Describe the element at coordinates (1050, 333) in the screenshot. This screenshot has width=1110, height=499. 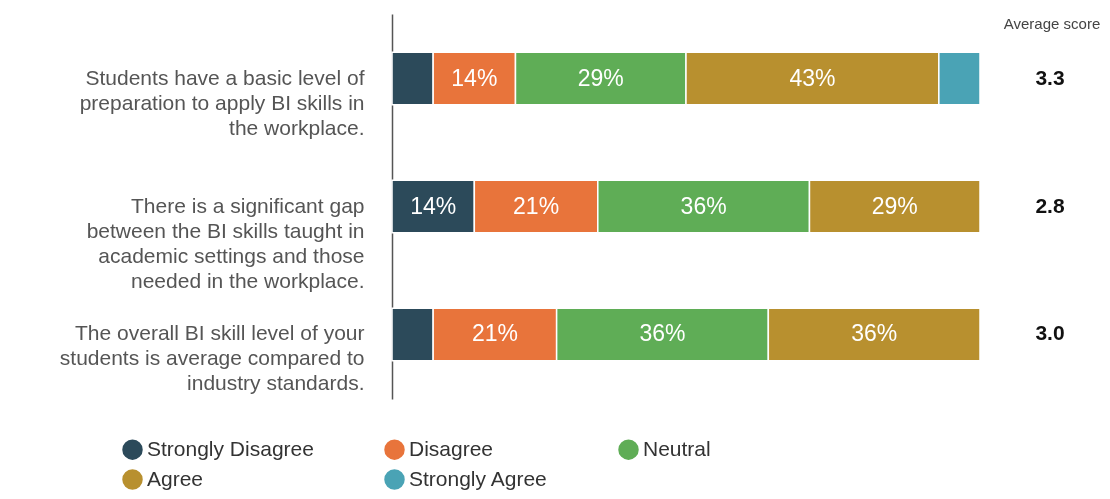
I see `text: 3.0` at that location.